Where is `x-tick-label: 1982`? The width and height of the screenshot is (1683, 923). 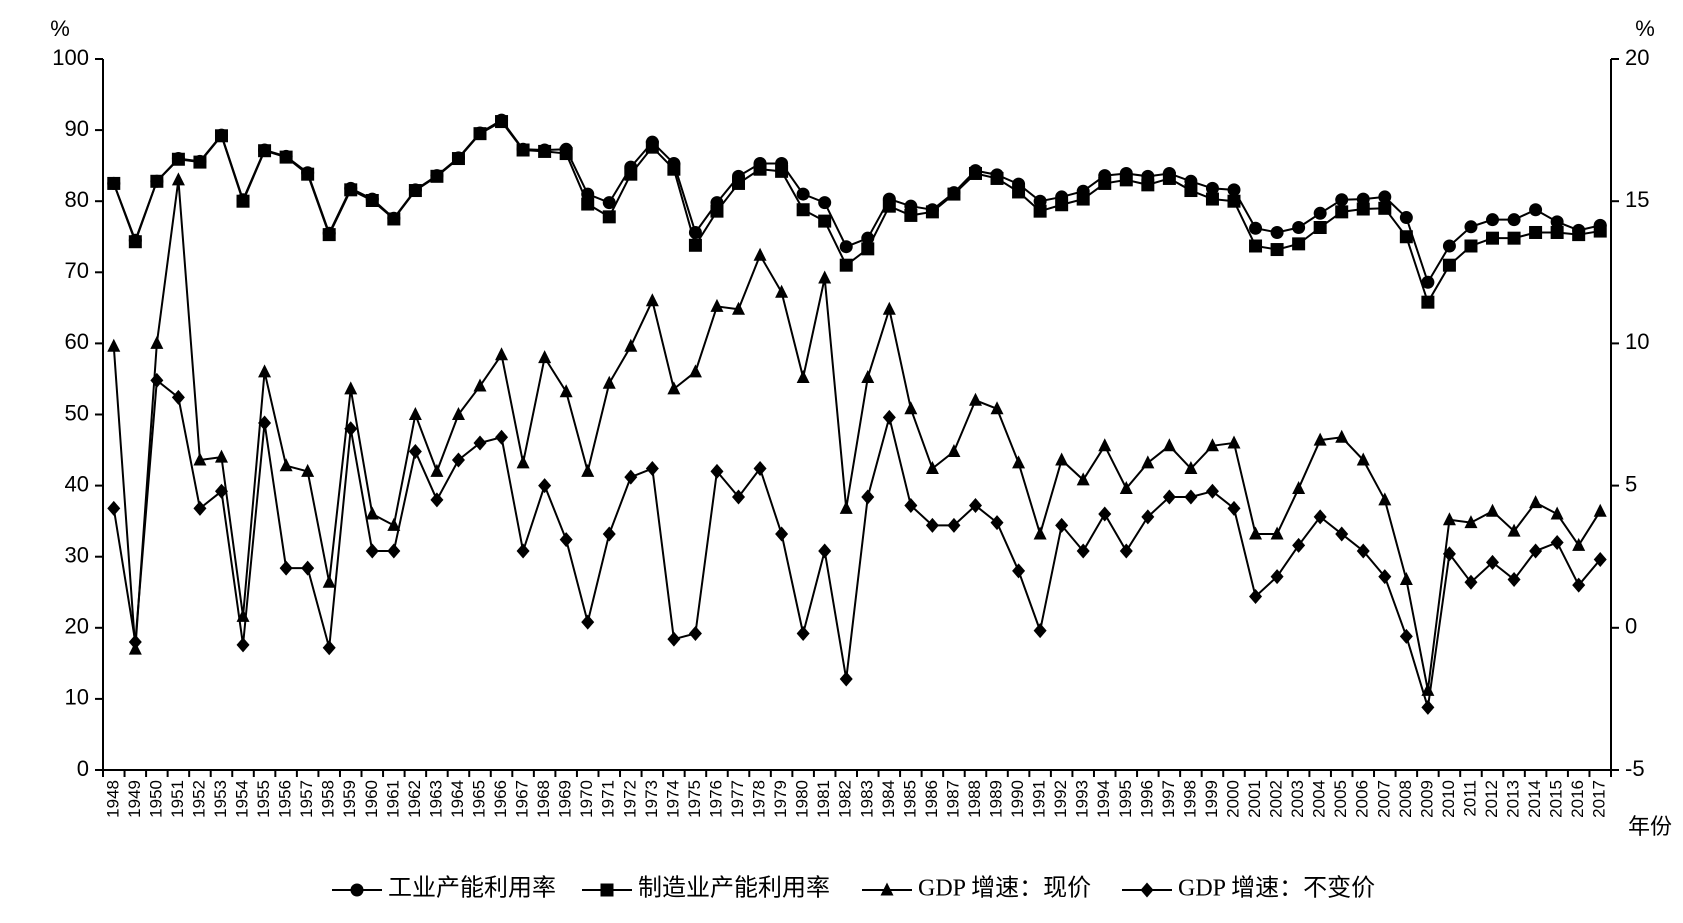
x-tick-label: 1982 is located at coordinates (845, 799).